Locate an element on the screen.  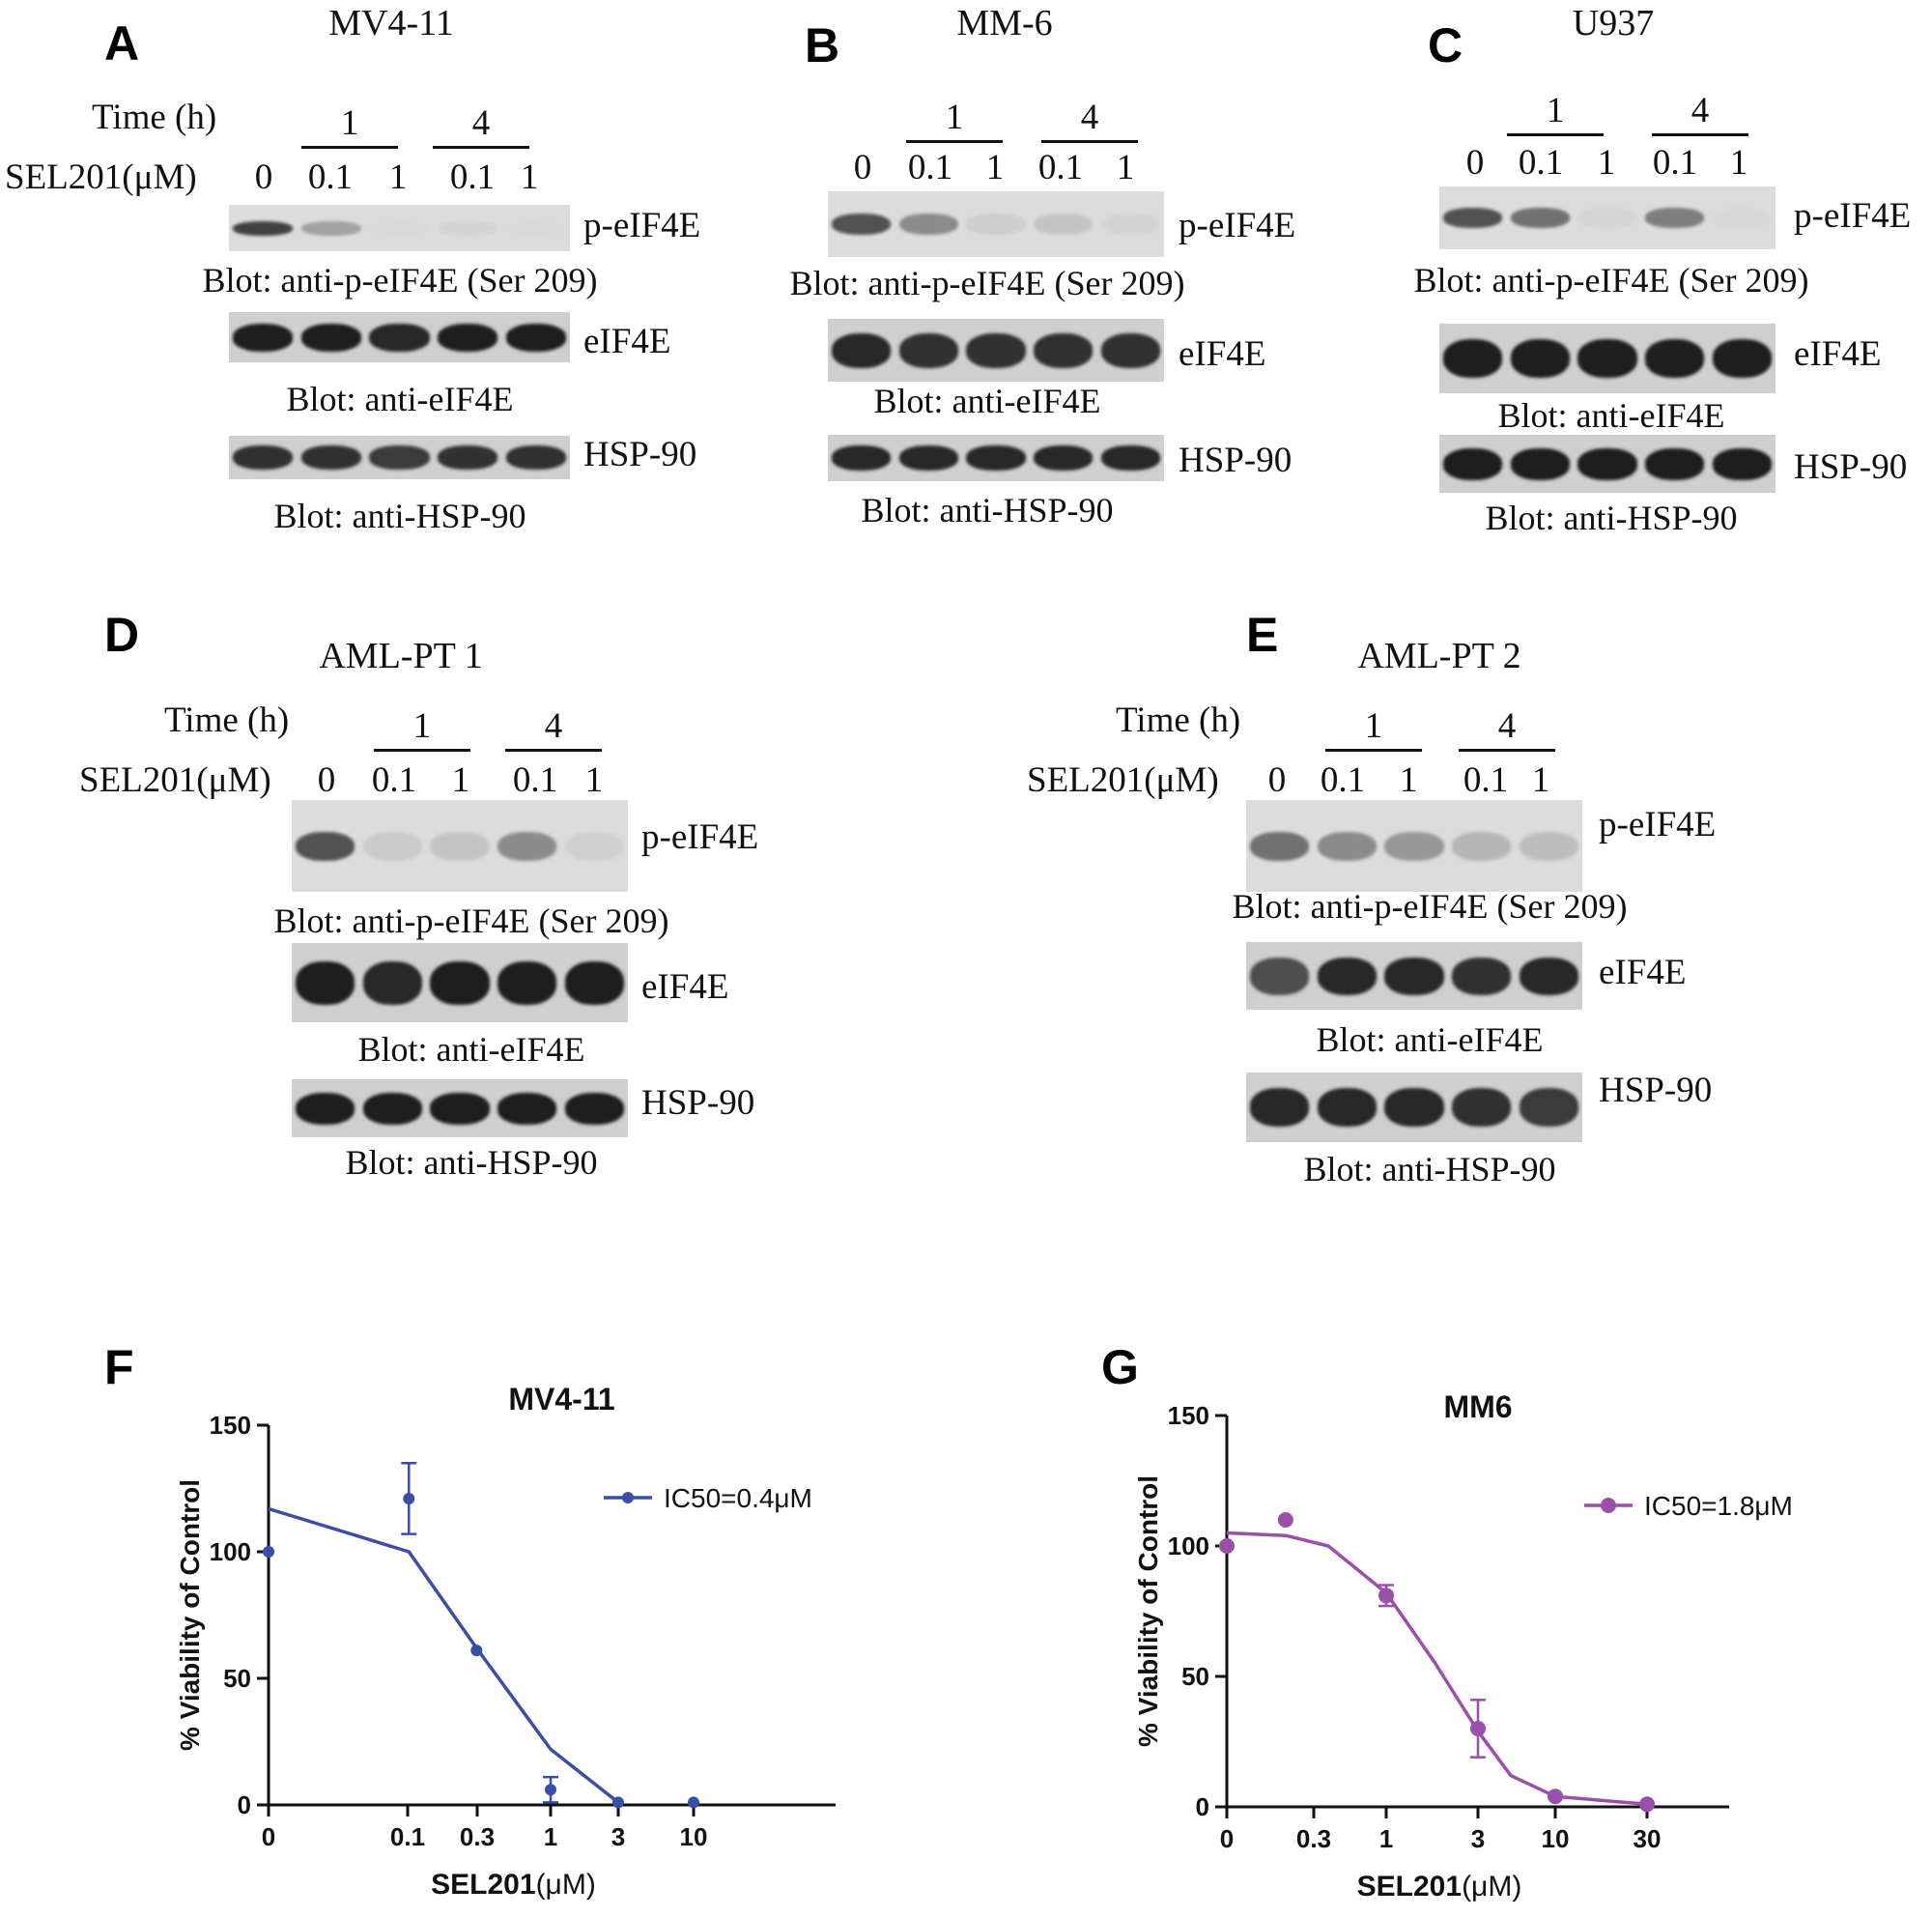
time-value: 4 is located at coordinates (1700, 110).